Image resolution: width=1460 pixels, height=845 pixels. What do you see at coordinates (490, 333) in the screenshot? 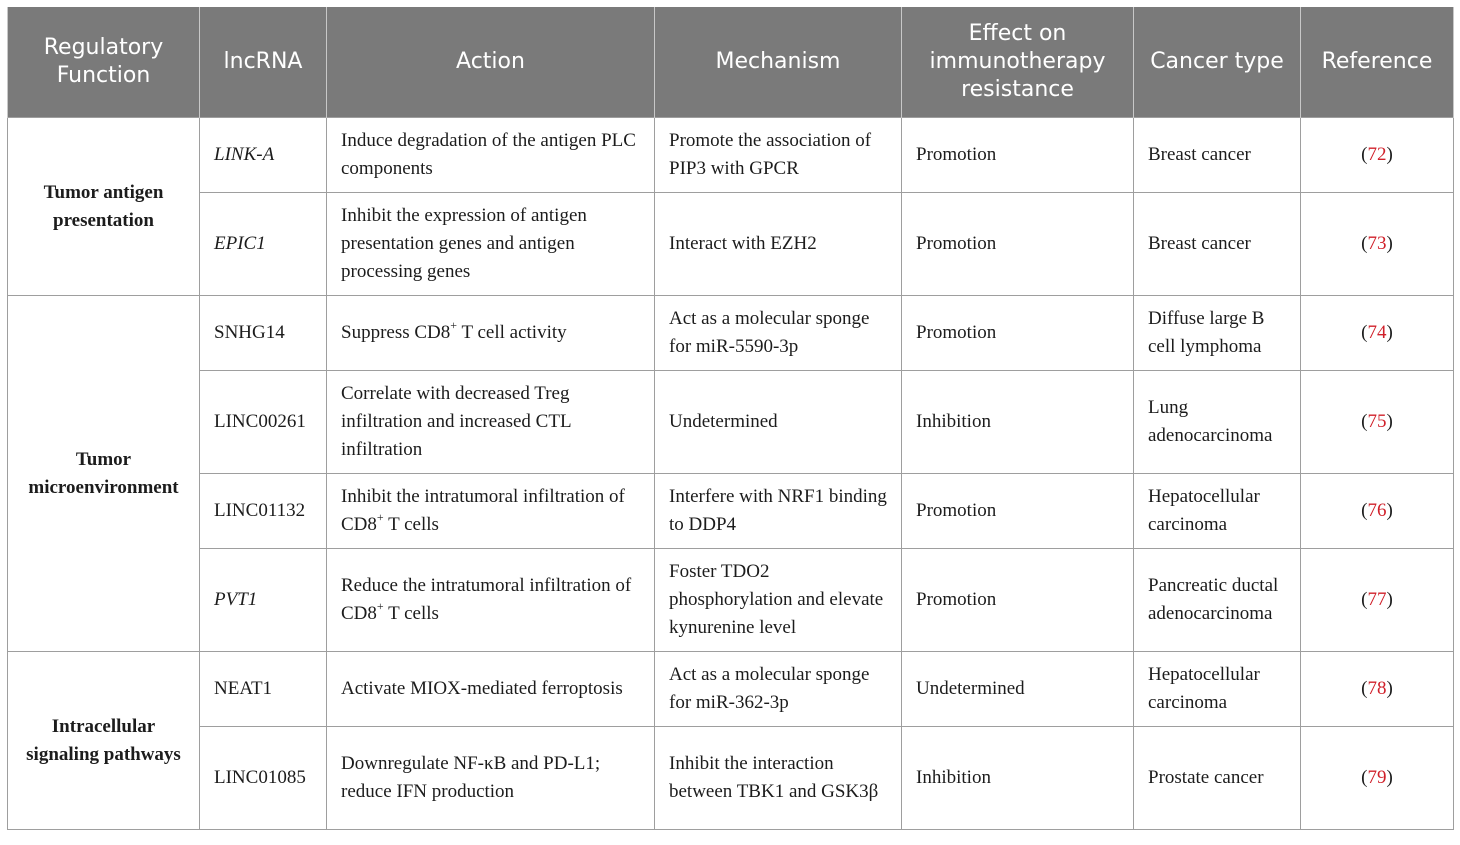
I see `action-cell: Suppress CD8+ T cell activity` at bounding box center [490, 333].